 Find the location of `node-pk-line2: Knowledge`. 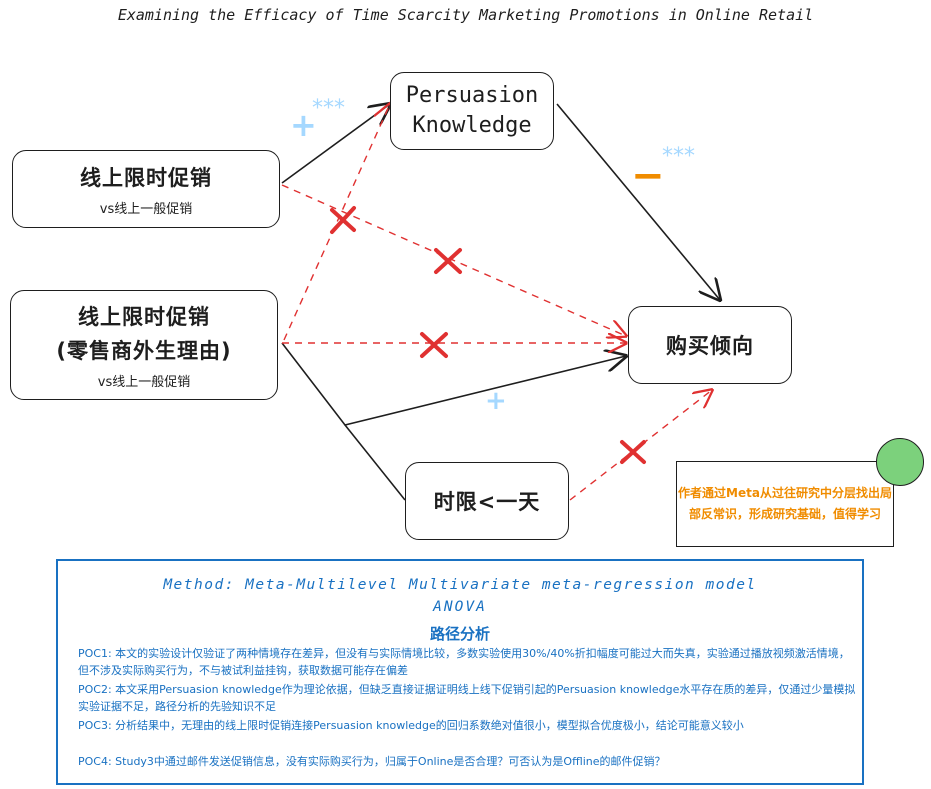

node-pk-line2: Knowledge is located at coordinates (472, 125).